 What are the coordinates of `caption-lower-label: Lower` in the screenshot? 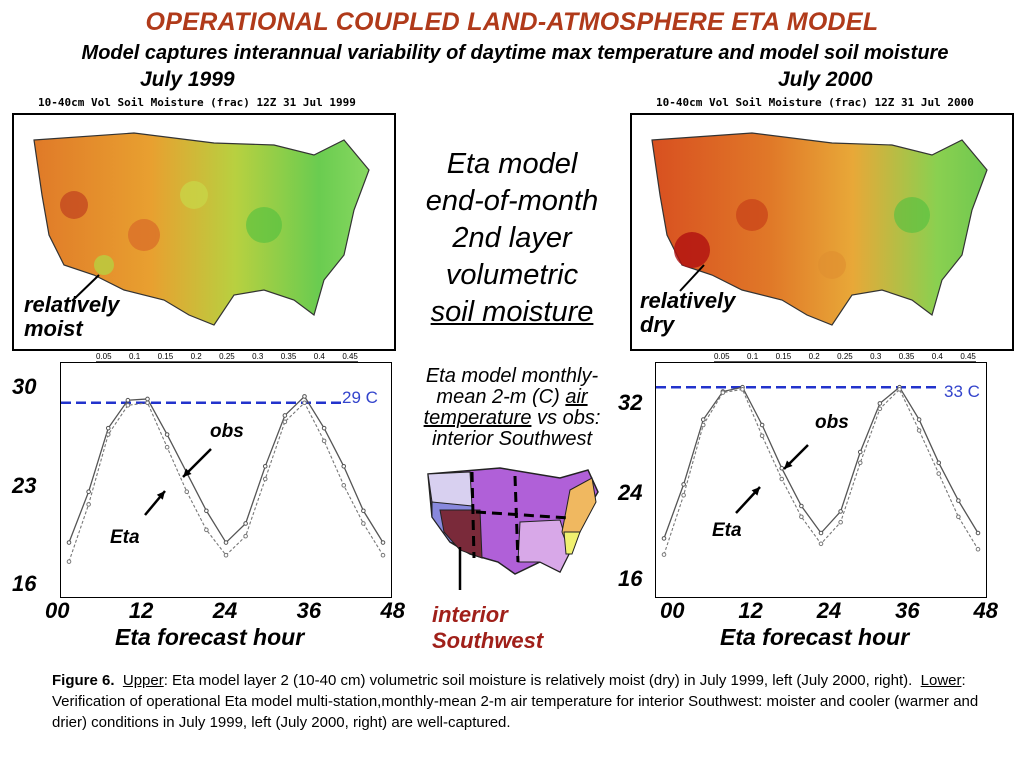 It's located at (941, 680).